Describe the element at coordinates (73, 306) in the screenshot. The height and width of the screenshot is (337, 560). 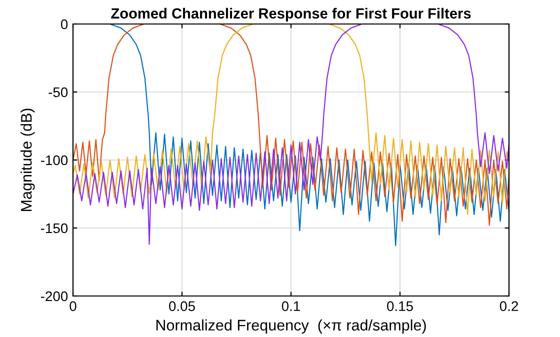
I see `x-tick-label: 0` at that location.